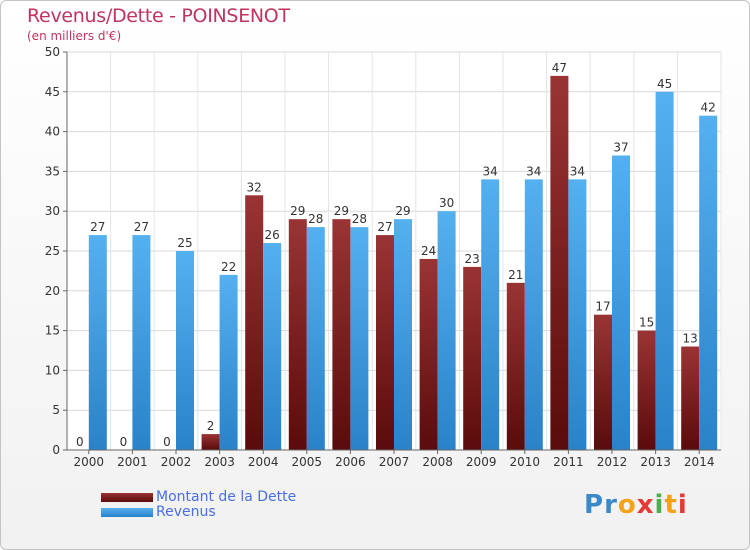 The width and height of the screenshot is (750, 550). What do you see at coordinates (568, 462) in the screenshot?
I see `x-tick-label: 2011` at bounding box center [568, 462].